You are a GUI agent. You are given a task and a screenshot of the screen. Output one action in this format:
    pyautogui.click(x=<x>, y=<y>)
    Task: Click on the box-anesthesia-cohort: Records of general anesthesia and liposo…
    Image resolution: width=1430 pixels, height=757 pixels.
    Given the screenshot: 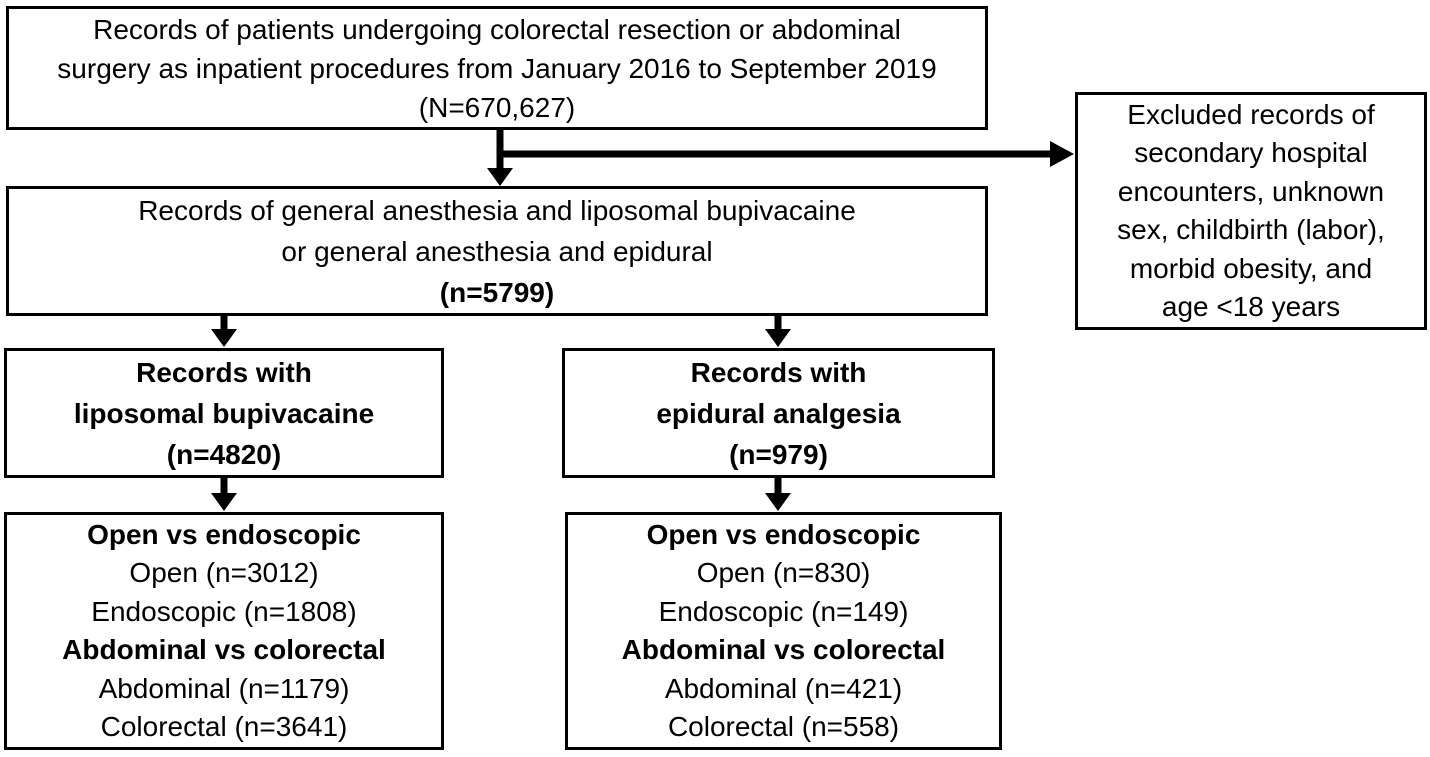 What is the action you would take?
    pyautogui.click(x=497, y=251)
    